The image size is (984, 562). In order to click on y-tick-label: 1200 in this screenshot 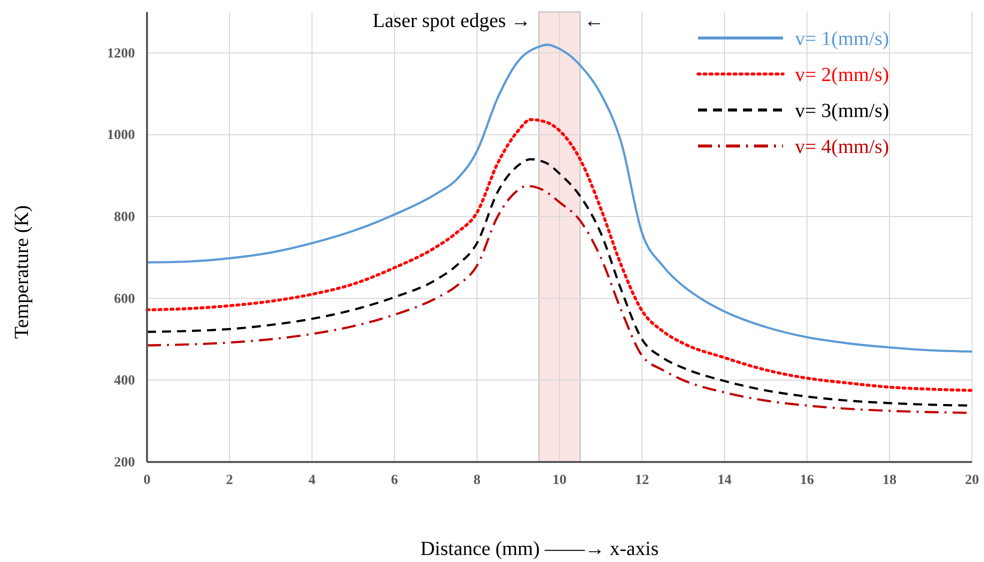, I will do `click(121, 54)`.